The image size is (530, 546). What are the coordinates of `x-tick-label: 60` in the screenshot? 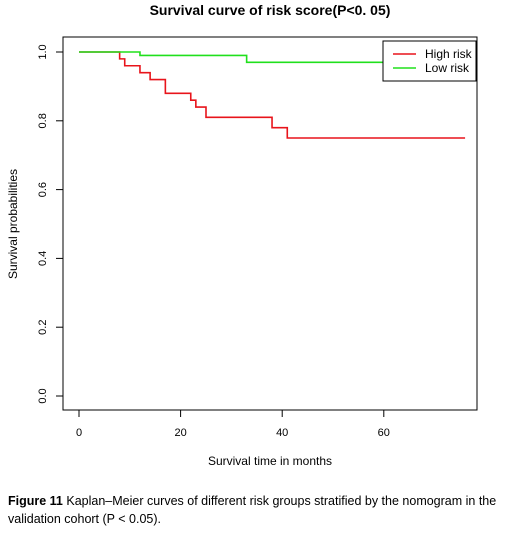 It's located at (384, 433).